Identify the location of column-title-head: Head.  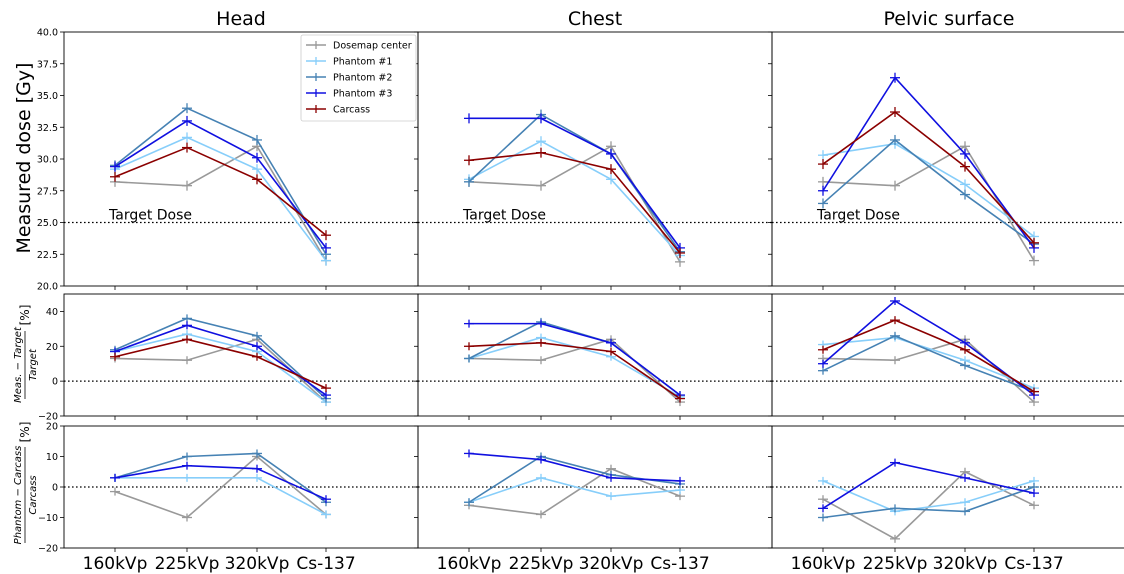
(241, 19).